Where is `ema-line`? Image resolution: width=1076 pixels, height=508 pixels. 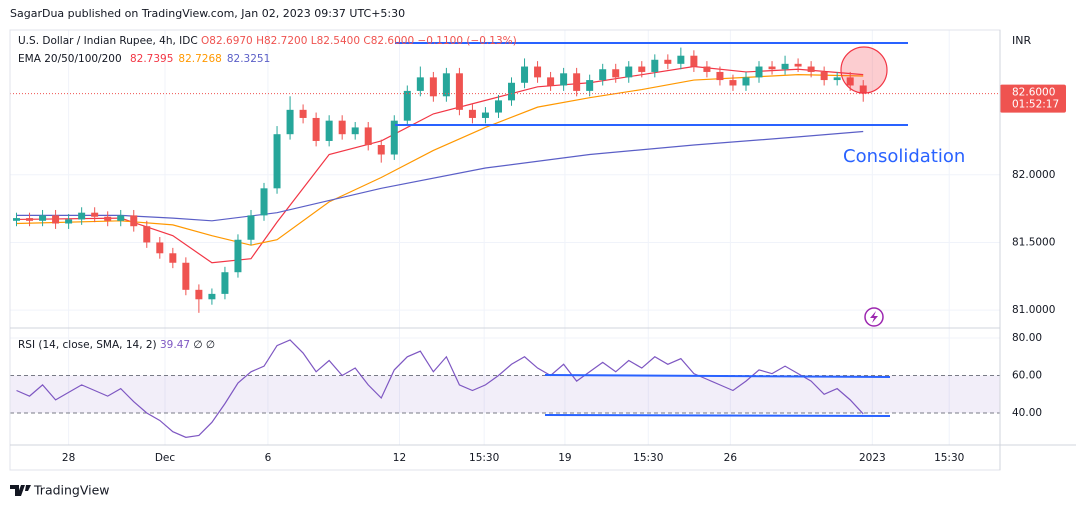 ema-line is located at coordinates (440, 176).